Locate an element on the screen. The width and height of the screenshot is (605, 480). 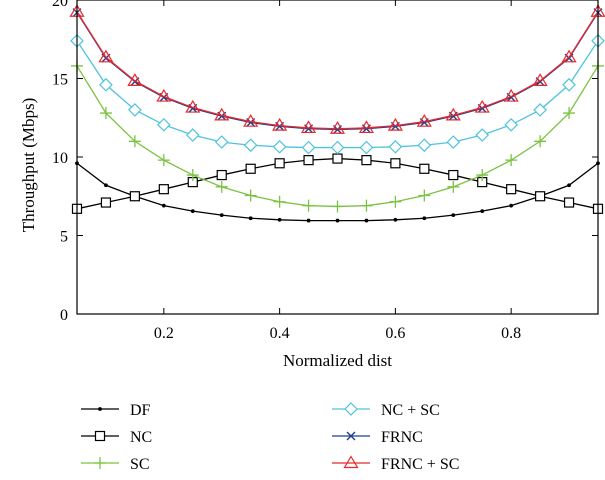
legend-marker-sc is located at coordinates (100, 463).